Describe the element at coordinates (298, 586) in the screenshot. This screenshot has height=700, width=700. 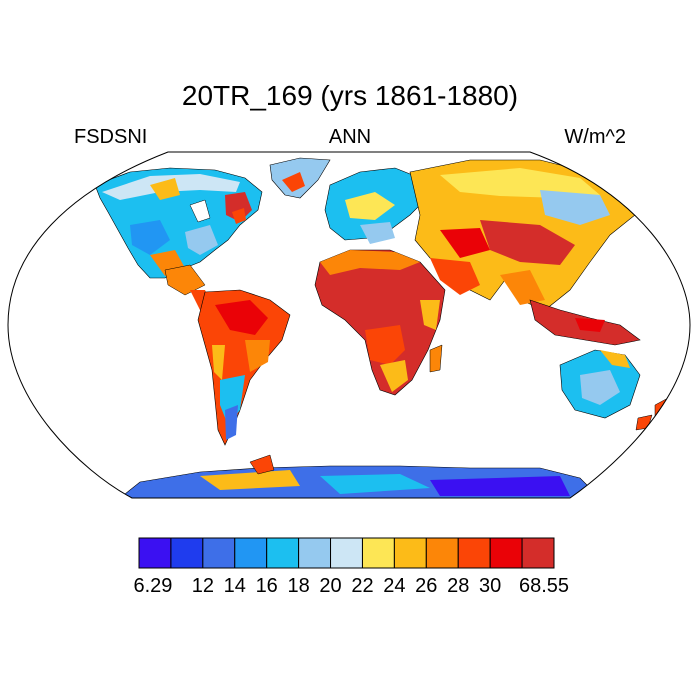
I see `colorbar-tick-label: 18` at that location.